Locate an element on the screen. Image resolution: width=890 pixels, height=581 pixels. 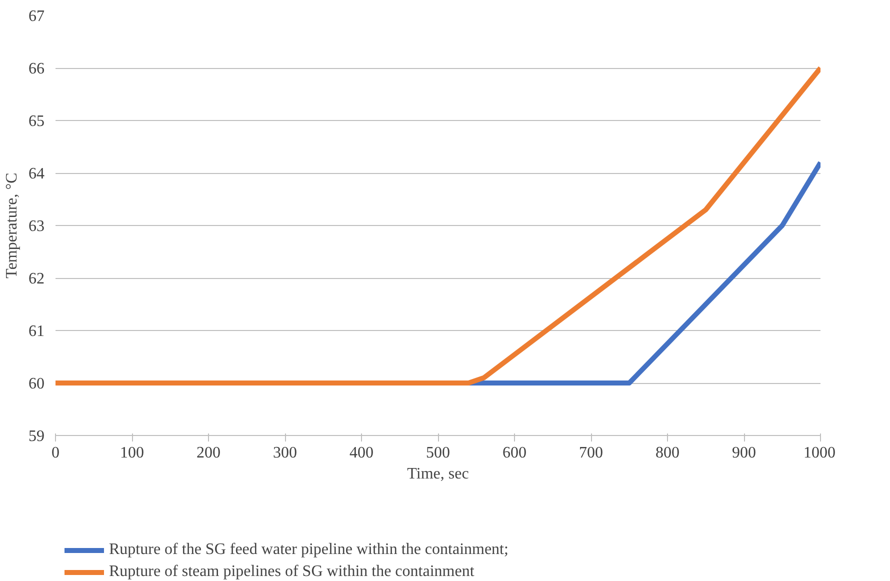
x-tick-label: 0 is located at coordinates (56, 453).